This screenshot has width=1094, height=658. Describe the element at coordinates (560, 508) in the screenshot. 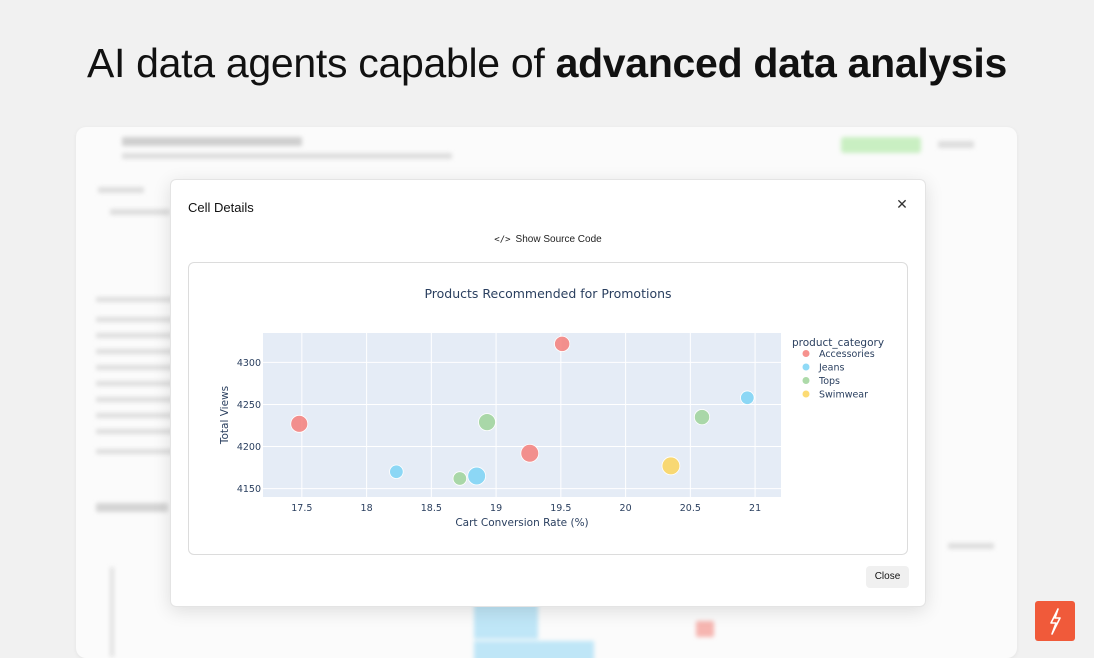

I see `x-tick-label: 19.5` at that location.